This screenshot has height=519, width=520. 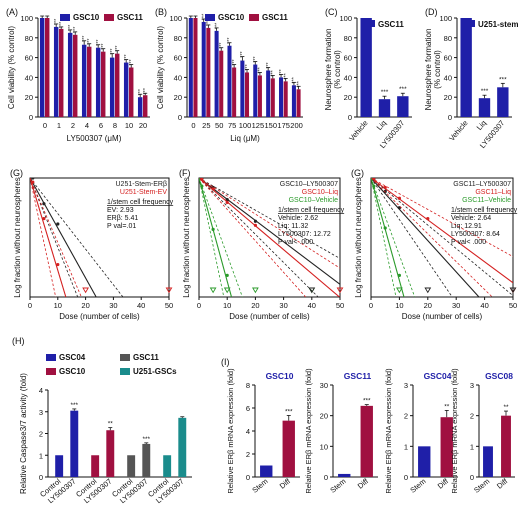 I want to click on panel-i3-title: GSC04, so click(x=438, y=376).